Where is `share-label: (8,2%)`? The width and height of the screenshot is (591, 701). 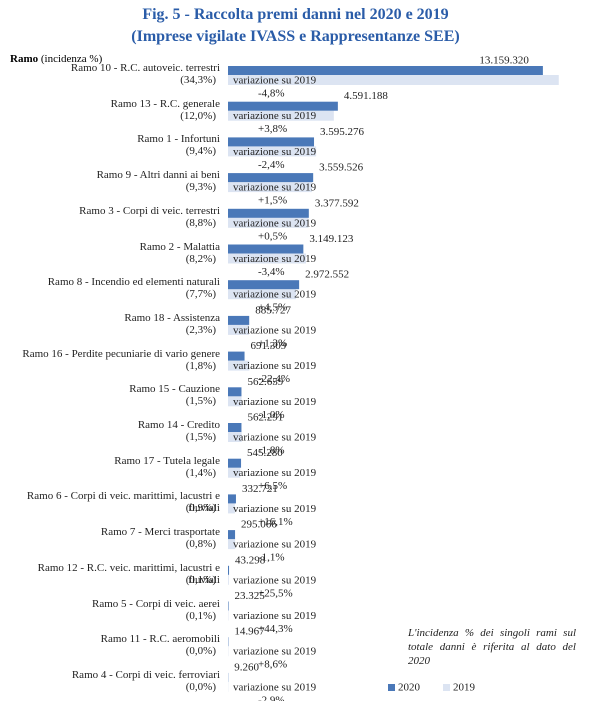 share-label: (8,2%) is located at coordinates (200, 258).